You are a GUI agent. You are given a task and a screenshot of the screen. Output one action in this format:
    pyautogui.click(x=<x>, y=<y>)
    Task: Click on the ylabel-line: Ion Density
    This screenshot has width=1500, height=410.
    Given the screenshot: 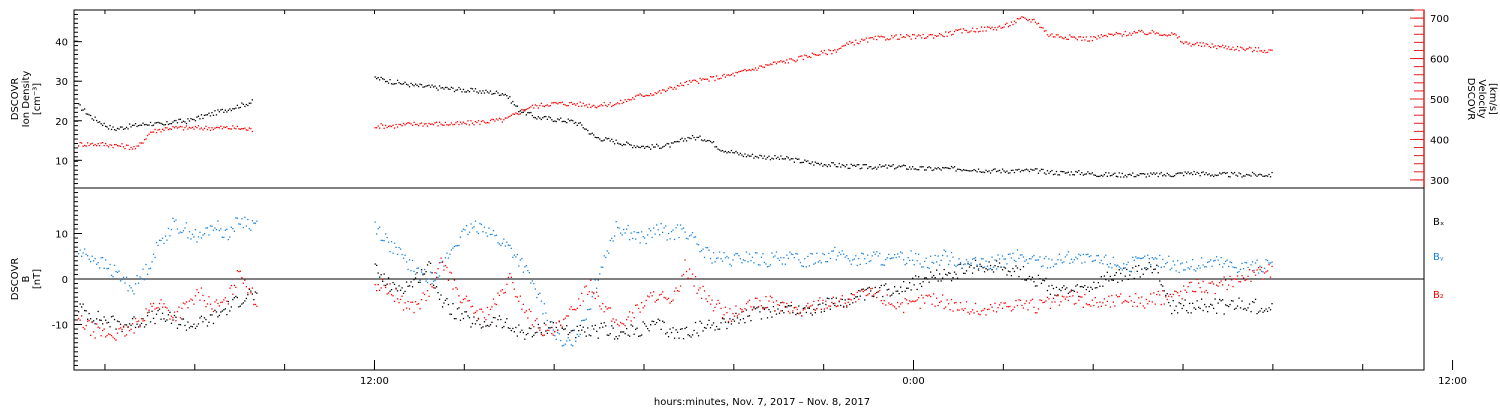 What is the action you would take?
    pyautogui.click(x=26, y=99)
    